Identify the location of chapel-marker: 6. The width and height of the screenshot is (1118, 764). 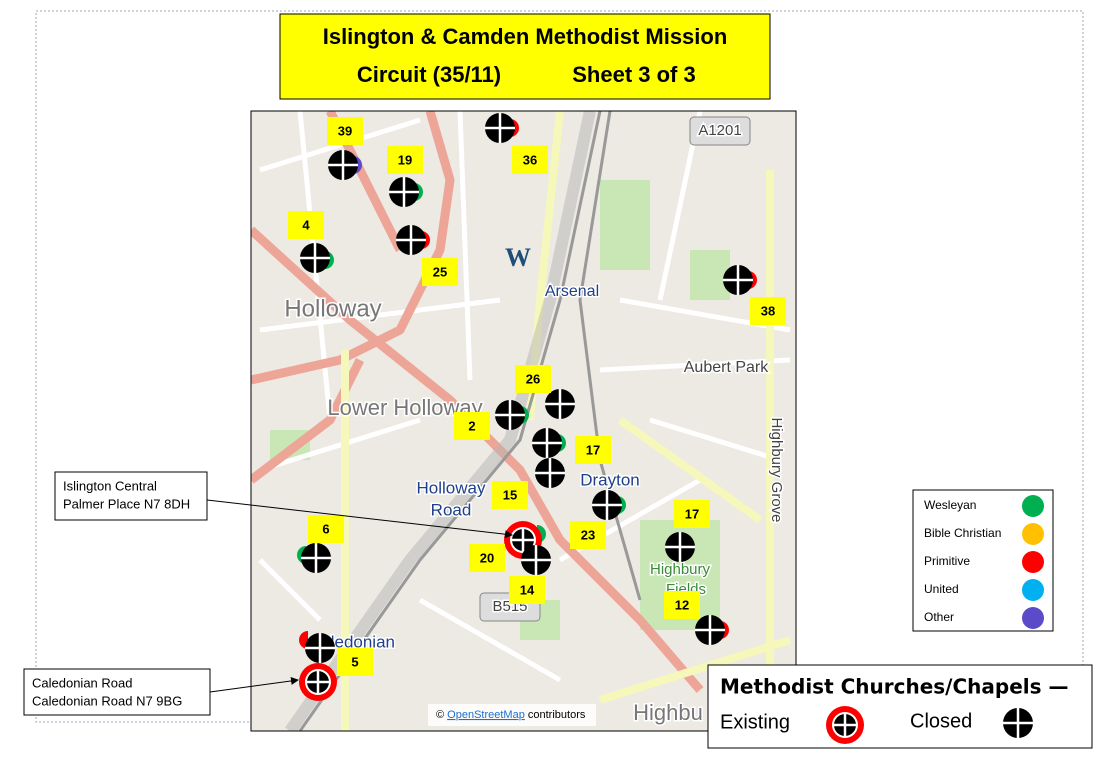
(320, 544).